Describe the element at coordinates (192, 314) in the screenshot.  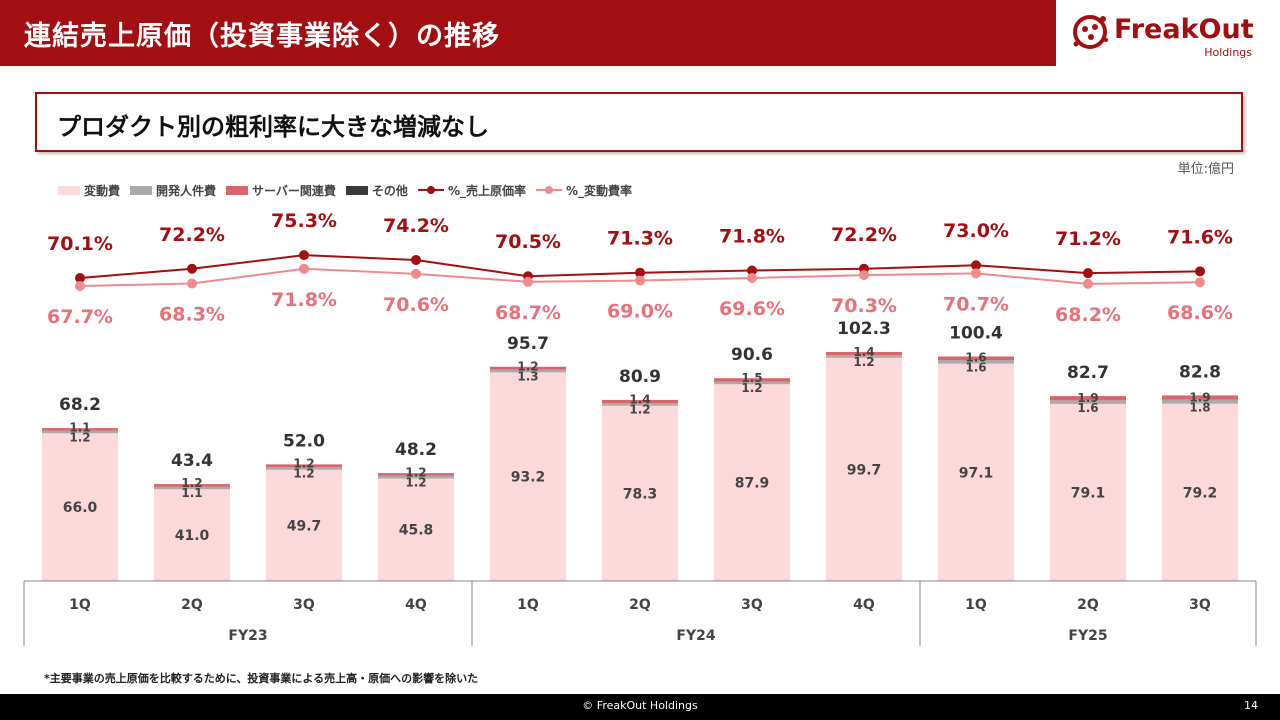
I see `line-value-label: 68.3%` at that location.